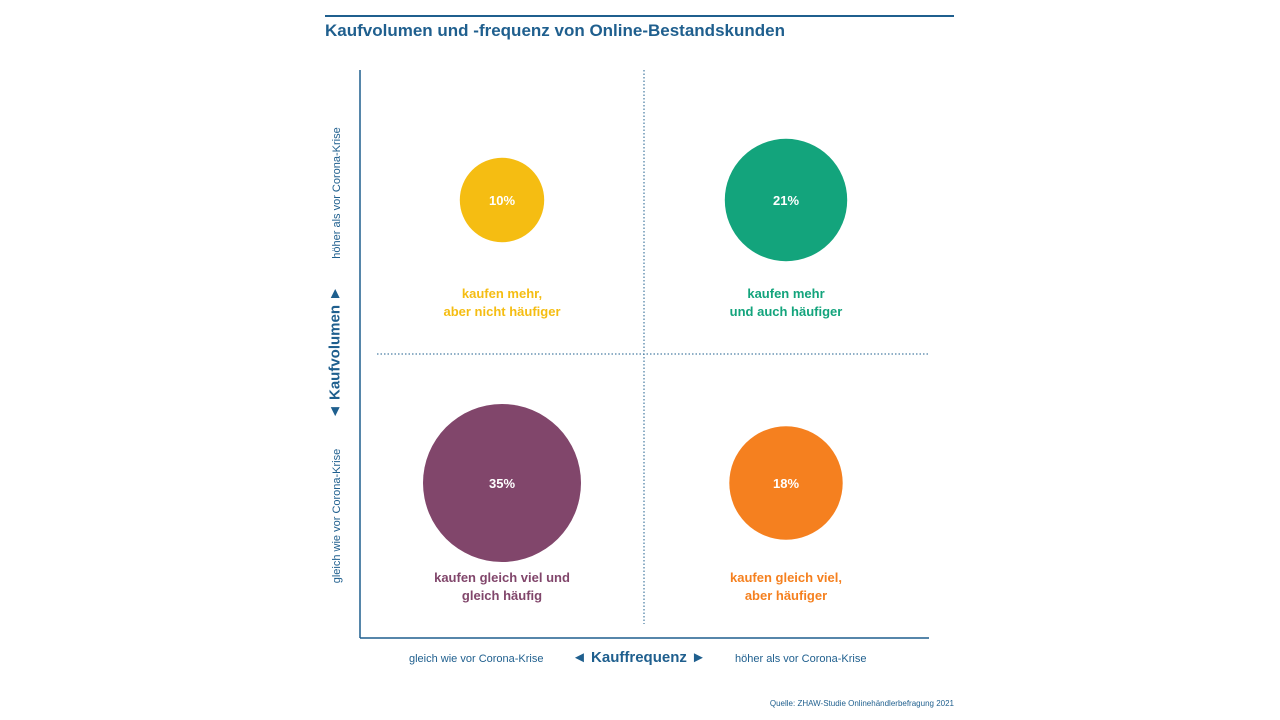  Describe the element at coordinates (502, 595) in the screenshot. I see `quadrant-label-2-line-1: gleich häufig` at that location.